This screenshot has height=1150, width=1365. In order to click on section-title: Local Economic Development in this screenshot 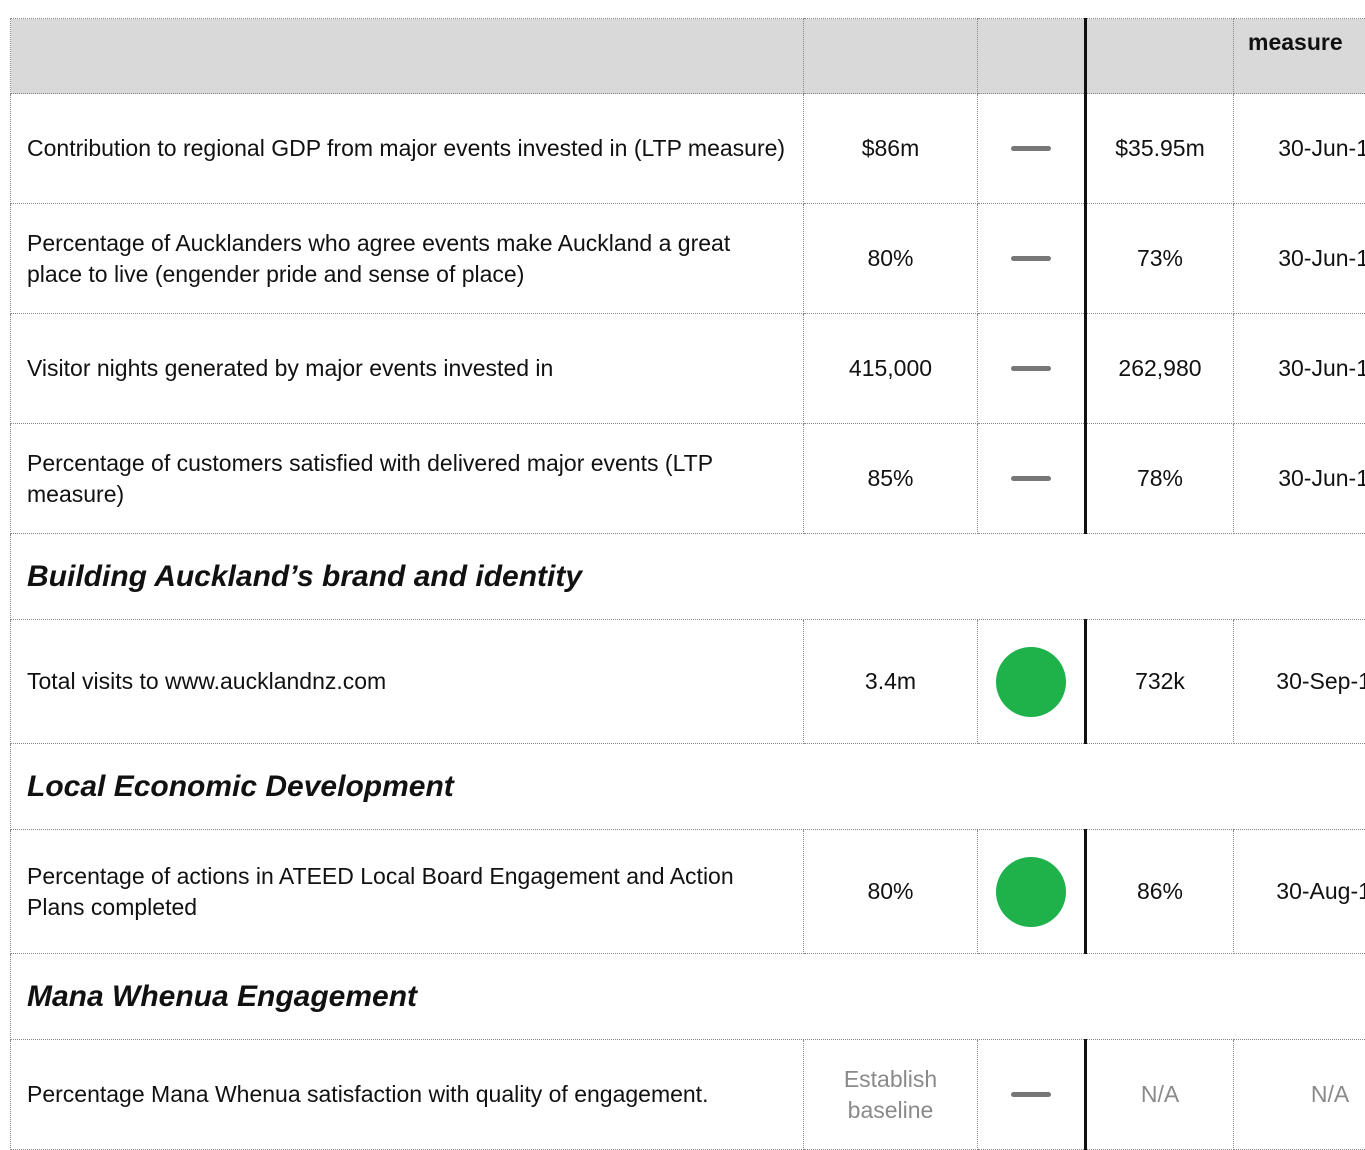, I will do `click(688, 787)`.